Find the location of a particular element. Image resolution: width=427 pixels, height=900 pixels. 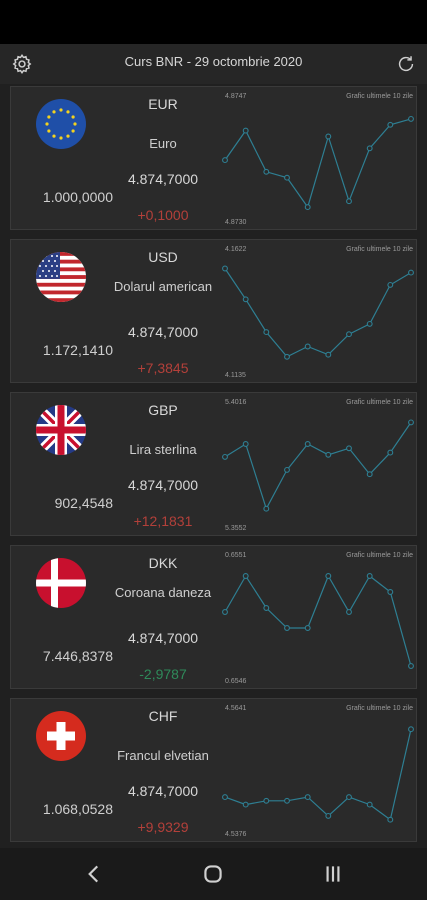

ch-flag-icon is located at coordinates (61, 736).